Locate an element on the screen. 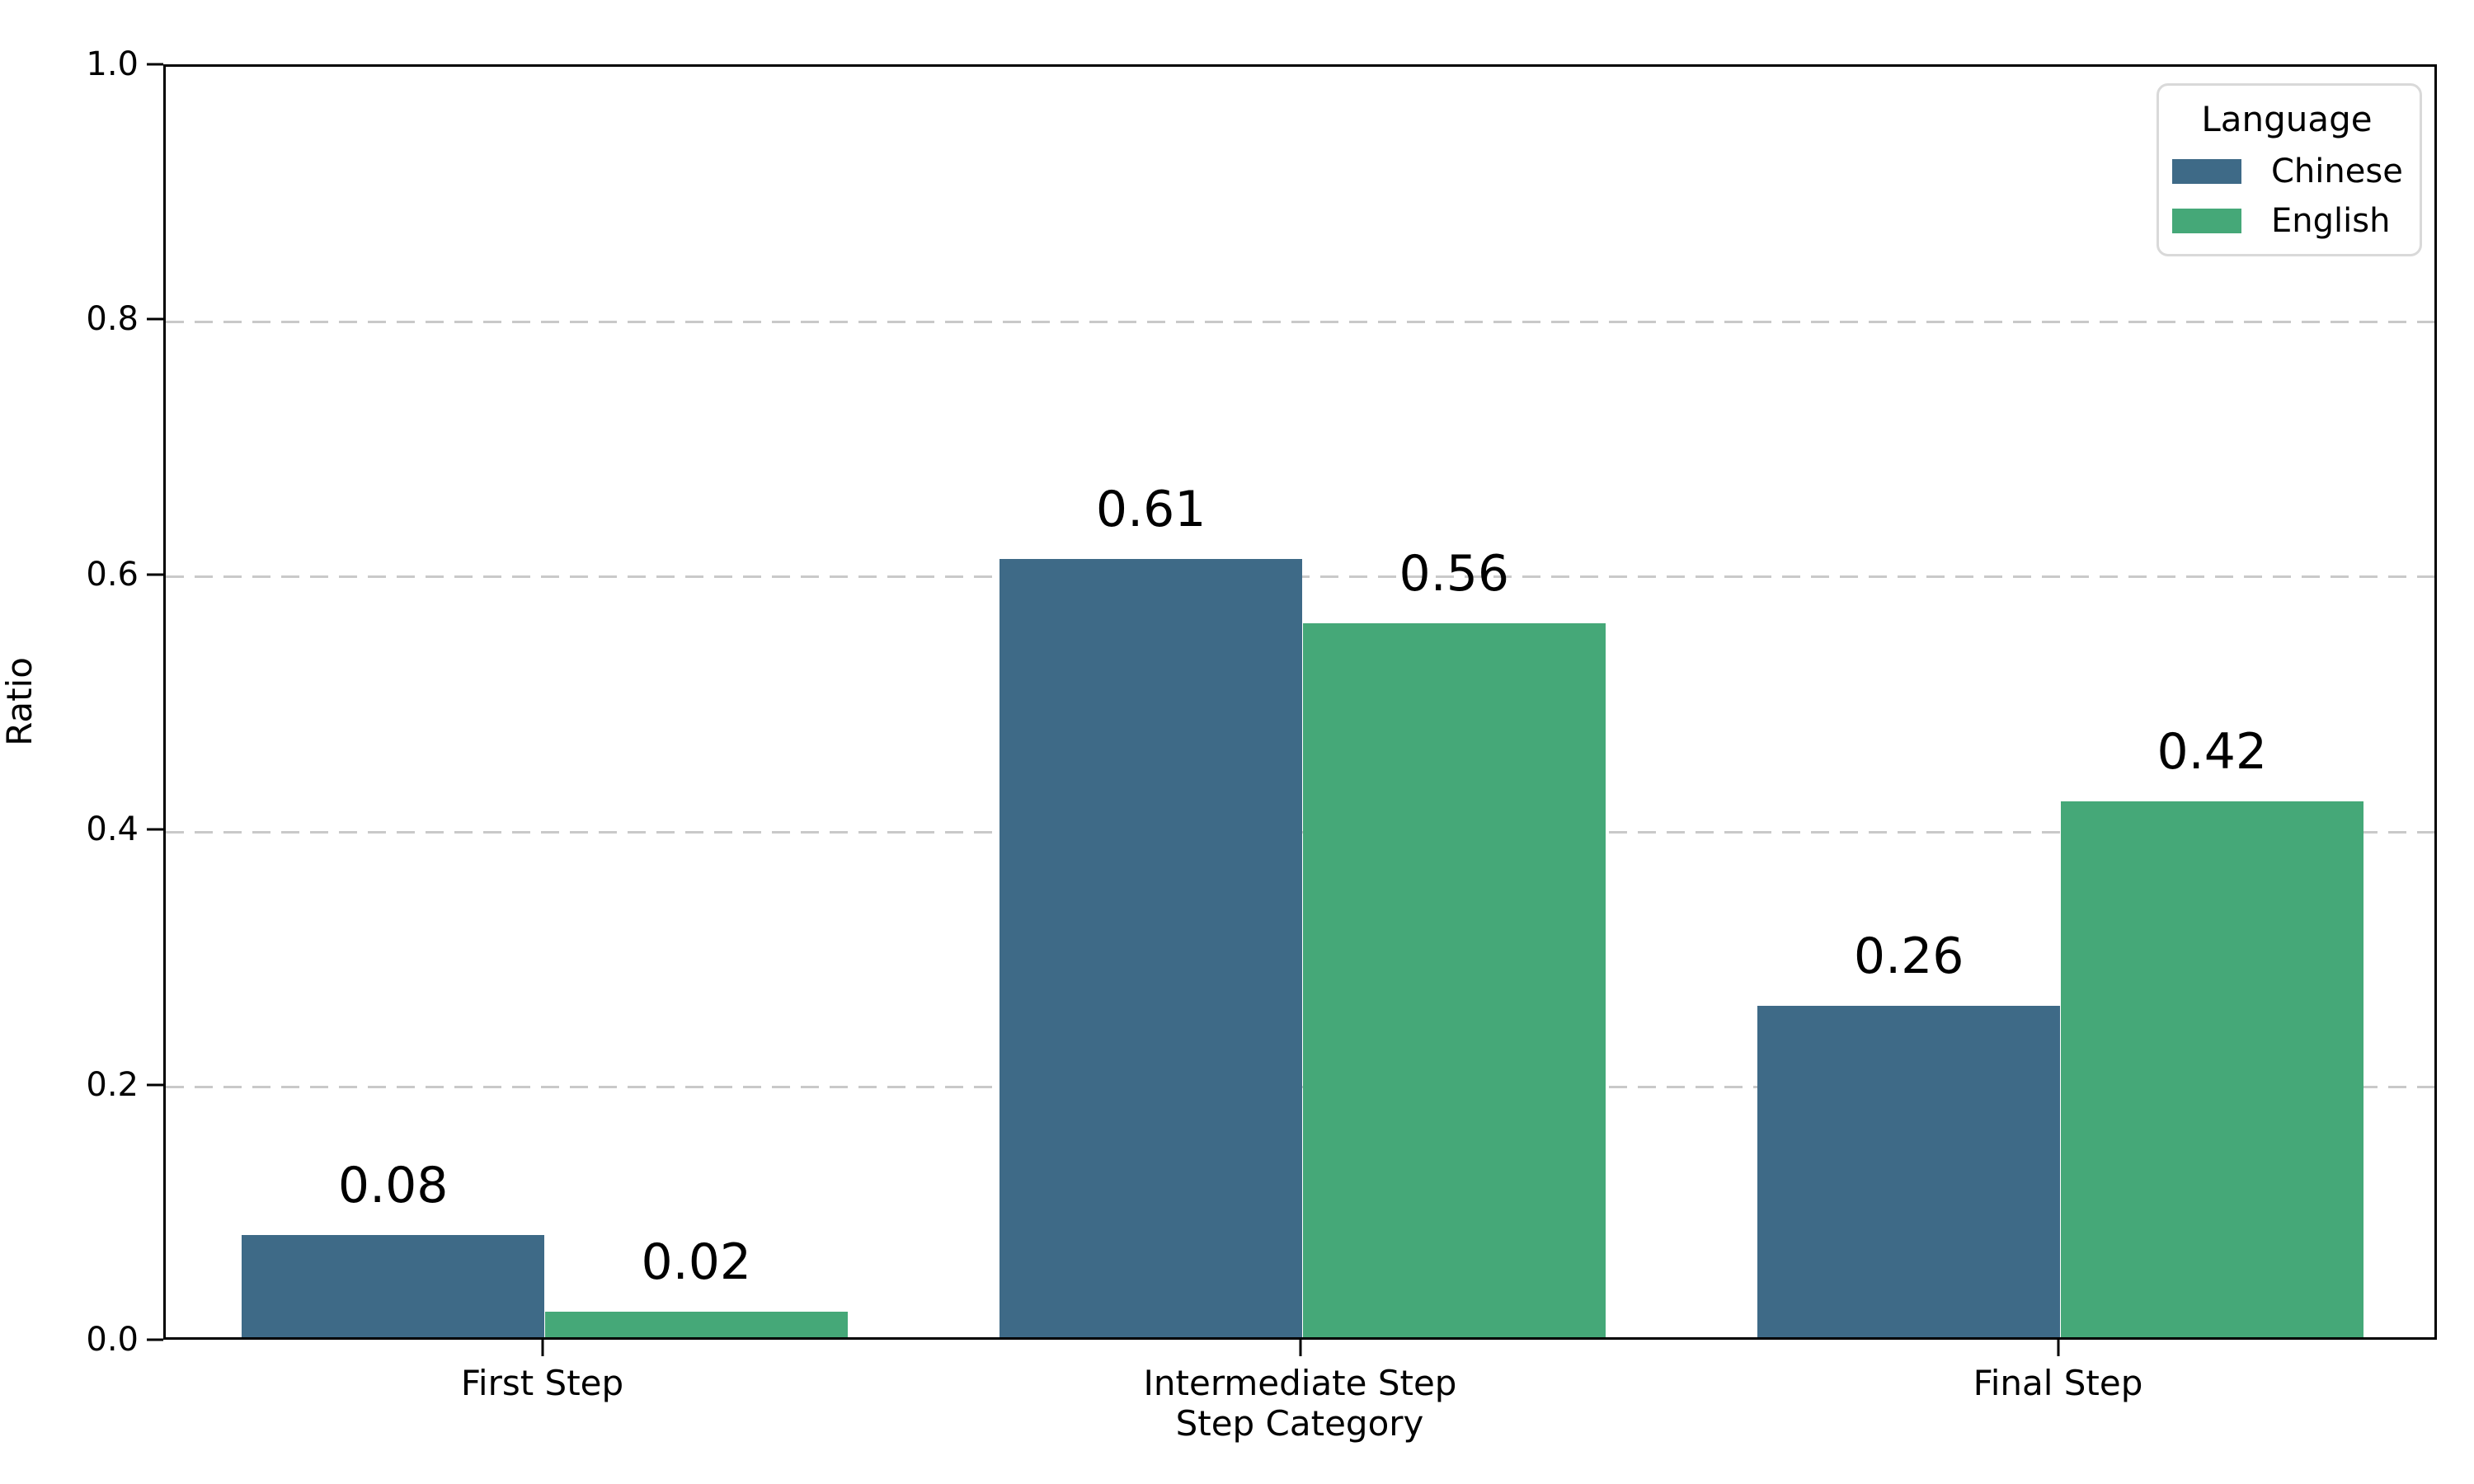 This screenshot has width=2474, height=1484. legend-item-chinese: Chinese is located at coordinates (2287, 172).